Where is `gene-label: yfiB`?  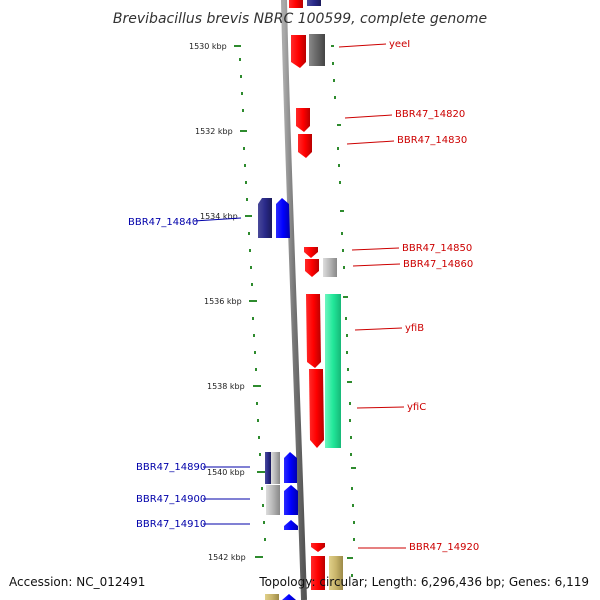
gene-label: yfiB is located at coordinates (414, 328).